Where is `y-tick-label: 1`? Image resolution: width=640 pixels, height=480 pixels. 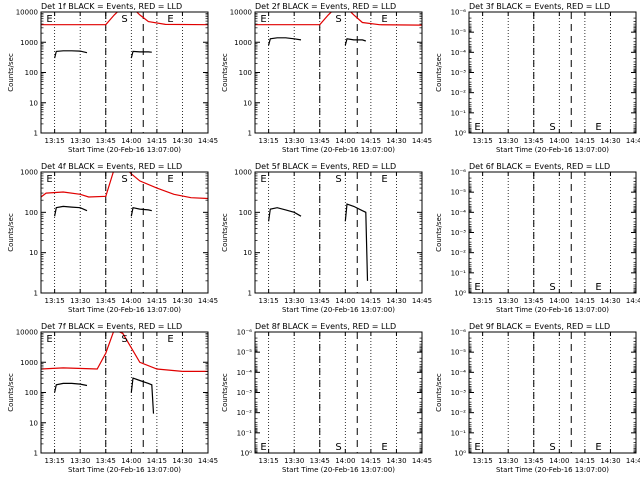
y-tick-label: 1 is located at coordinates (250, 294).